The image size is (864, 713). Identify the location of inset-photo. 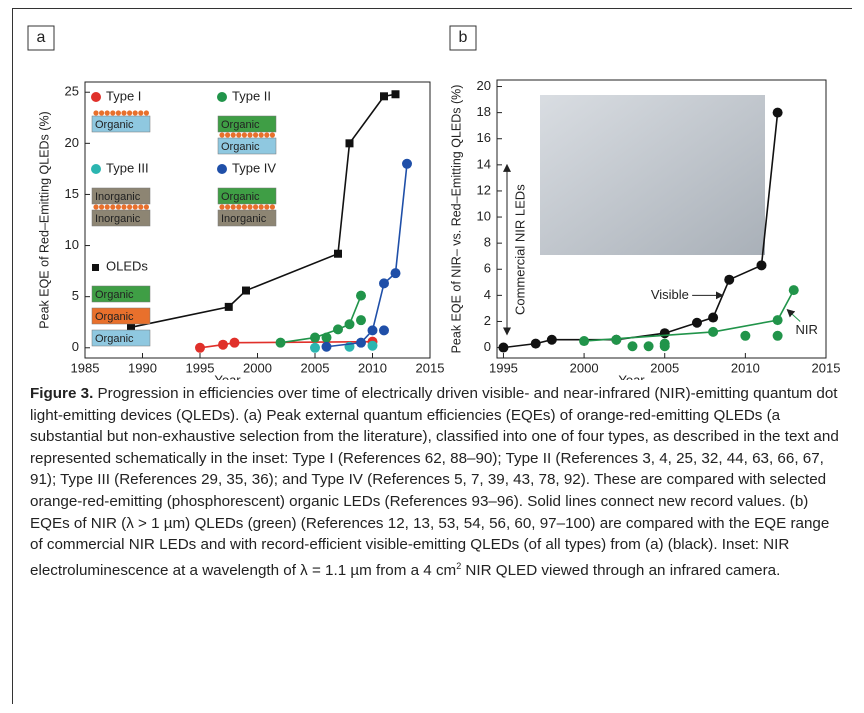
(652, 175).